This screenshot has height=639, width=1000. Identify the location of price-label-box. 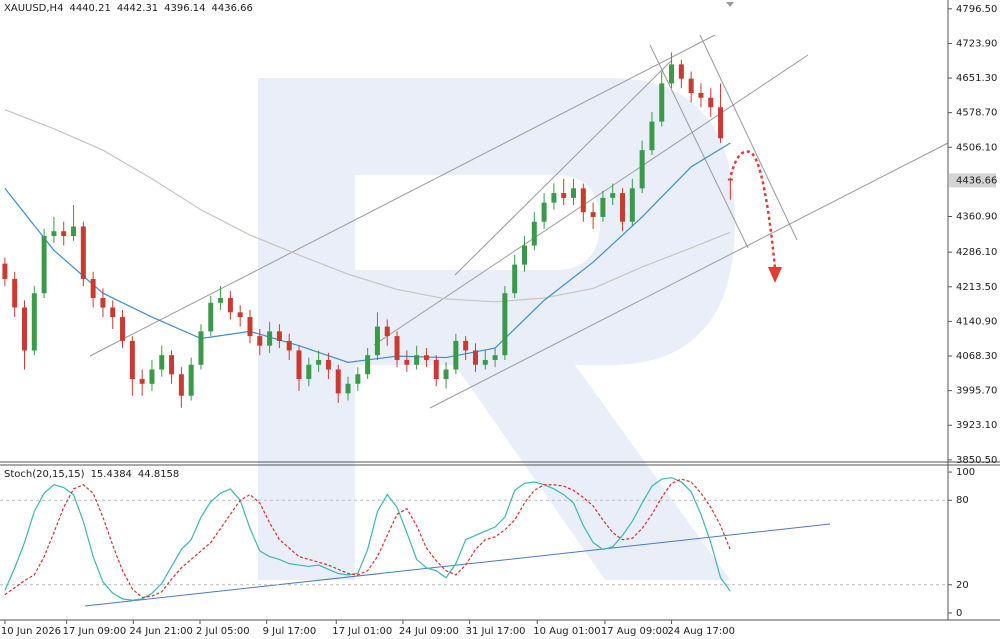
(972, 180).